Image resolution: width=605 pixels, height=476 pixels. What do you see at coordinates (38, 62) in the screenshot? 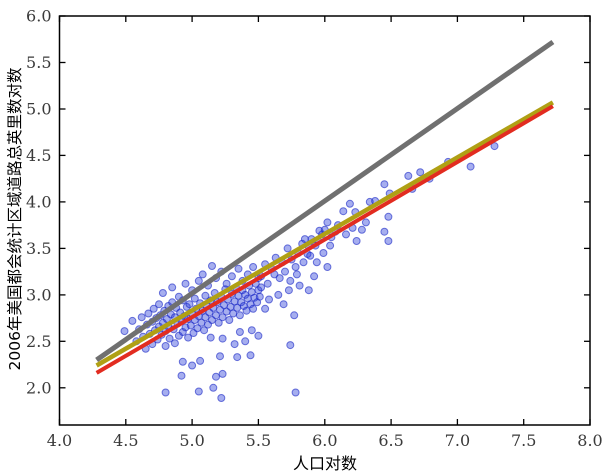
I see `y-tick-label: 5.5` at bounding box center [38, 62].